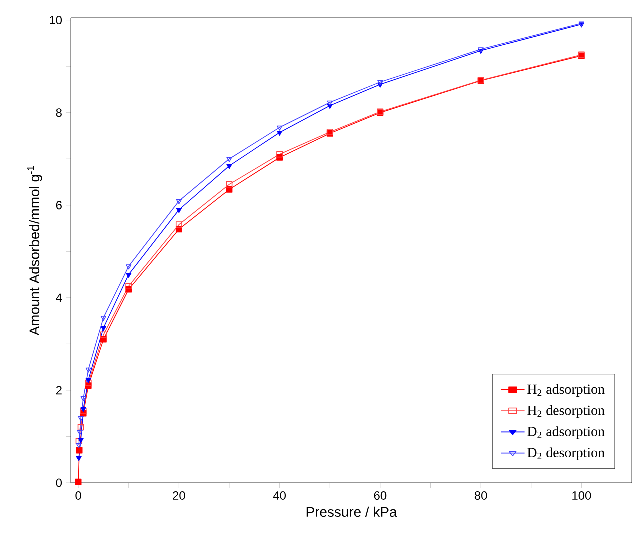 This screenshot has height=542, width=640. Describe the element at coordinates (35, 251) in the screenshot. I see `y-axis-title: Amount Adsorbed/mmol g$^{-1}$` at that location.